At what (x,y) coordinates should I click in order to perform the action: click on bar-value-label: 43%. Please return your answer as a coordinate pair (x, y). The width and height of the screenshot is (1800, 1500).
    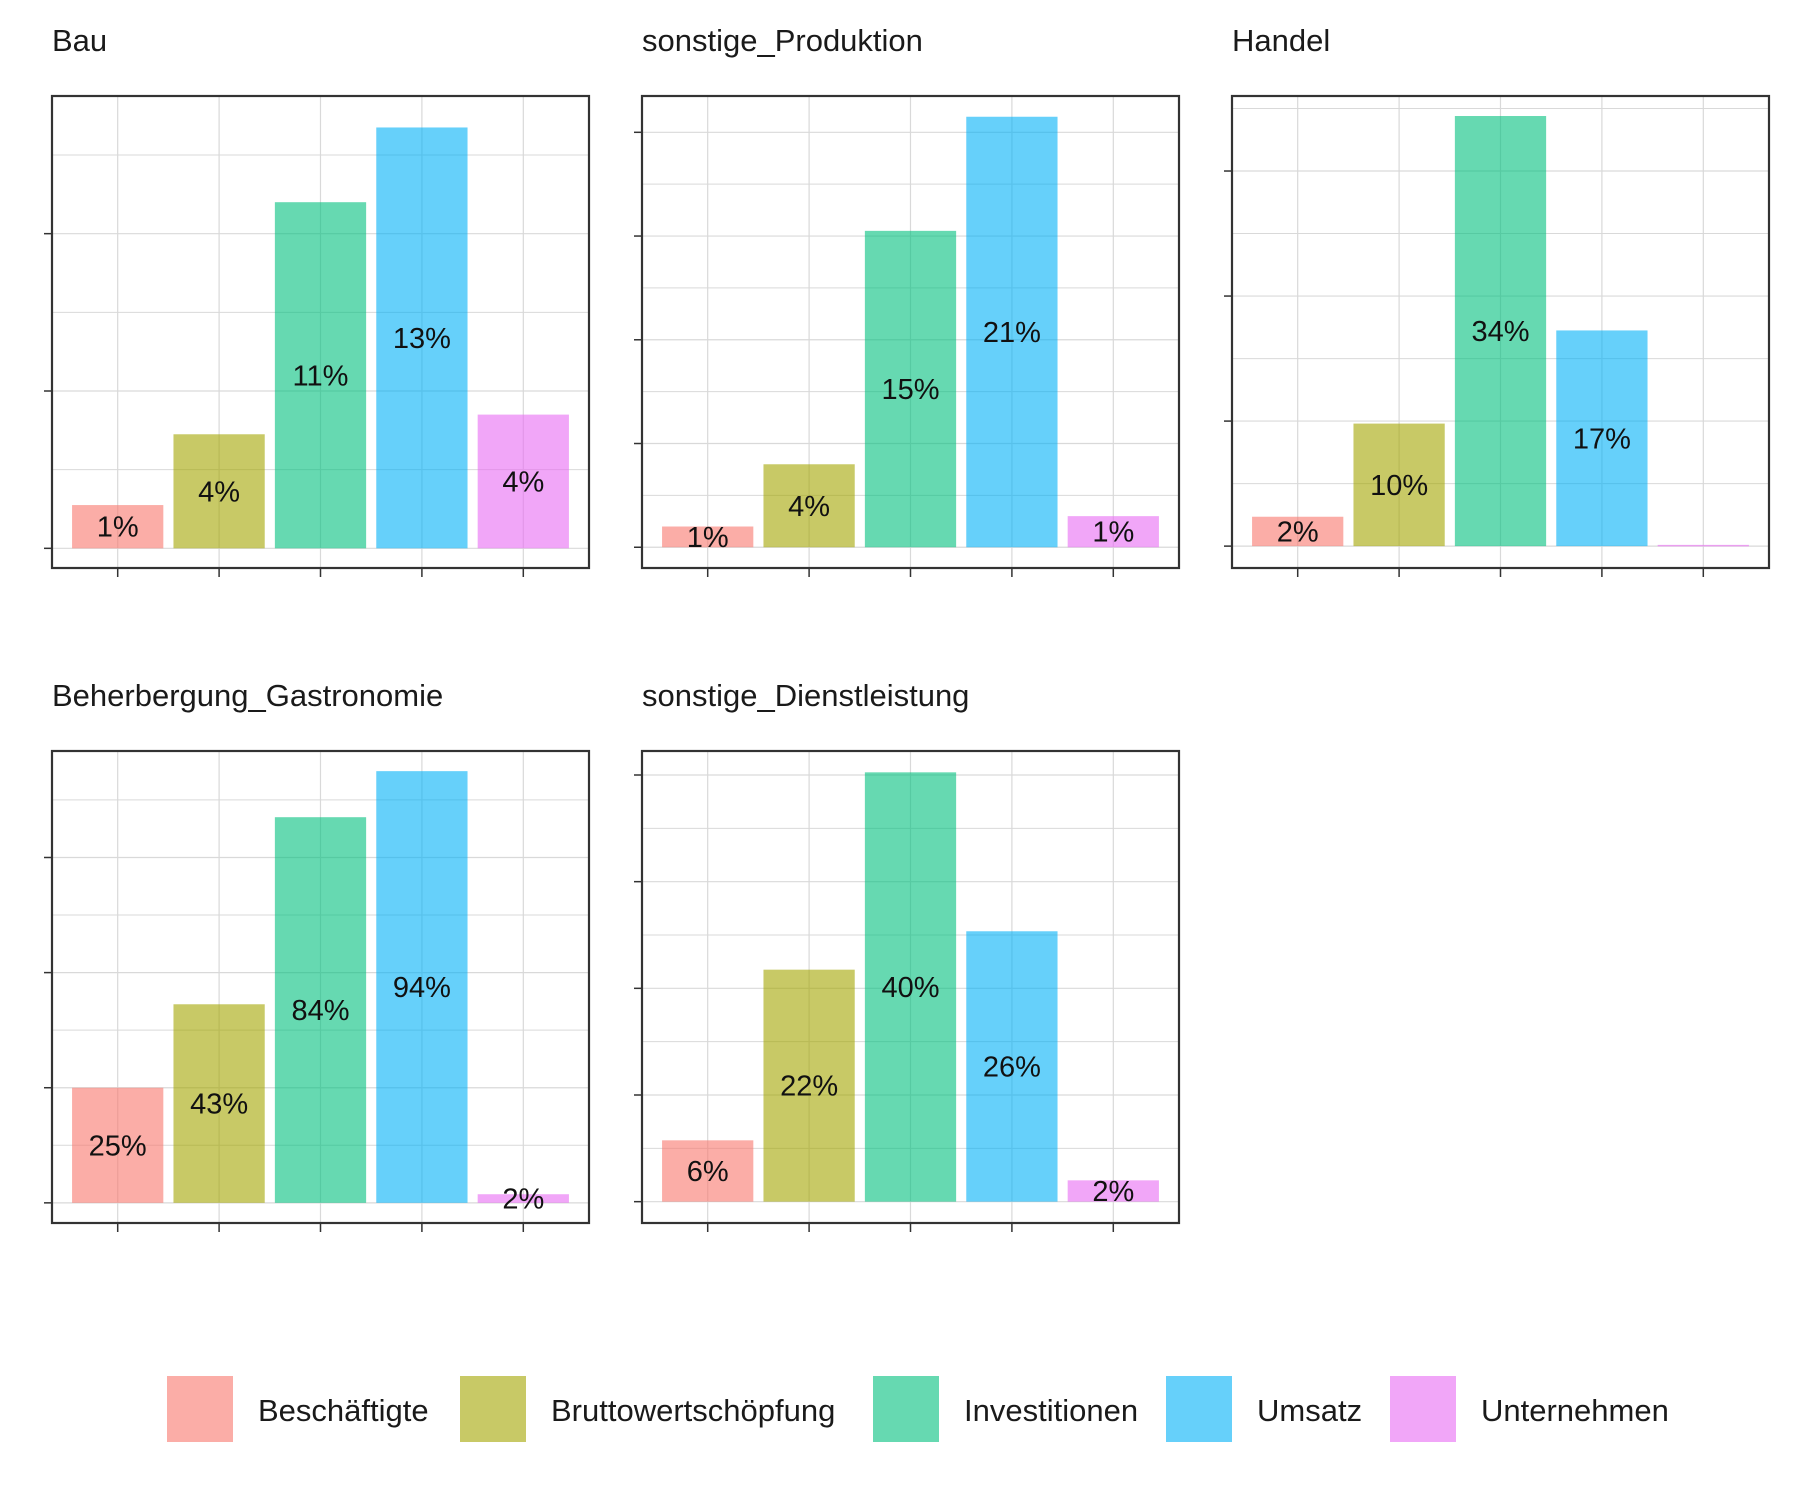
    Looking at the image, I should click on (219, 1105).